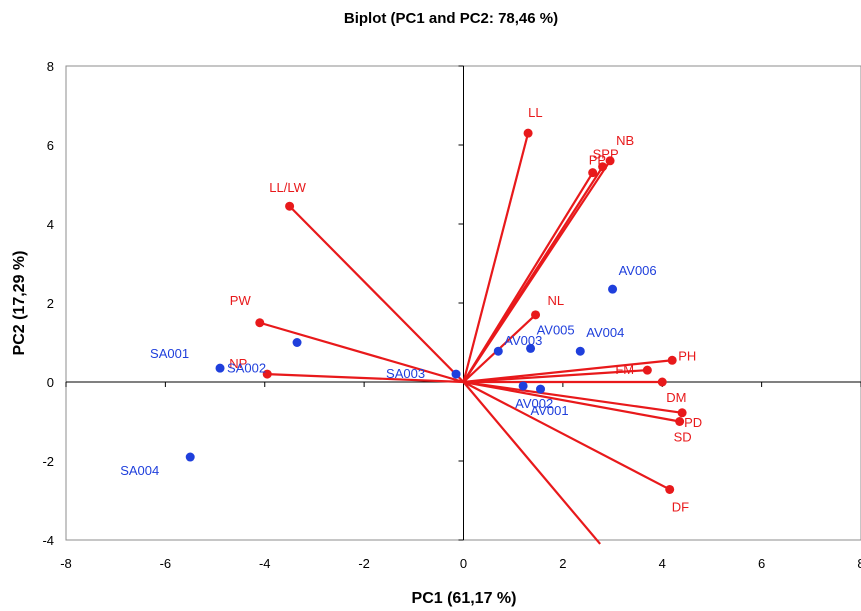 This screenshot has height=611, width=861. What do you see at coordinates (139, 470) in the screenshot?
I see `observation-label: SA004` at bounding box center [139, 470].